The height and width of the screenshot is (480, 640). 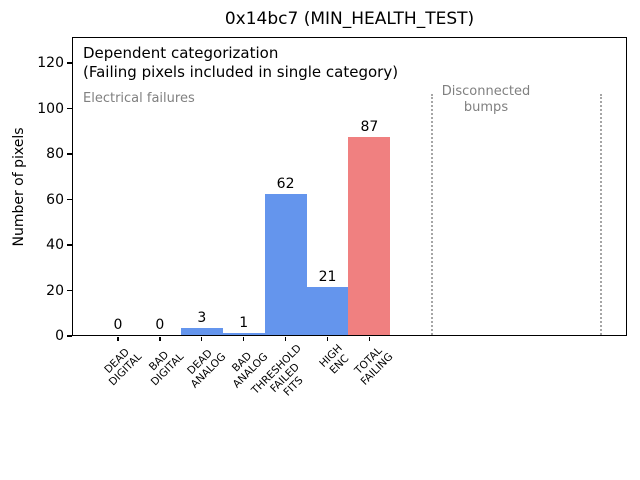 What do you see at coordinates (374, 366) in the screenshot?
I see `x-tick-label-total-failing: TOTAL FAILING` at bounding box center [374, 366].